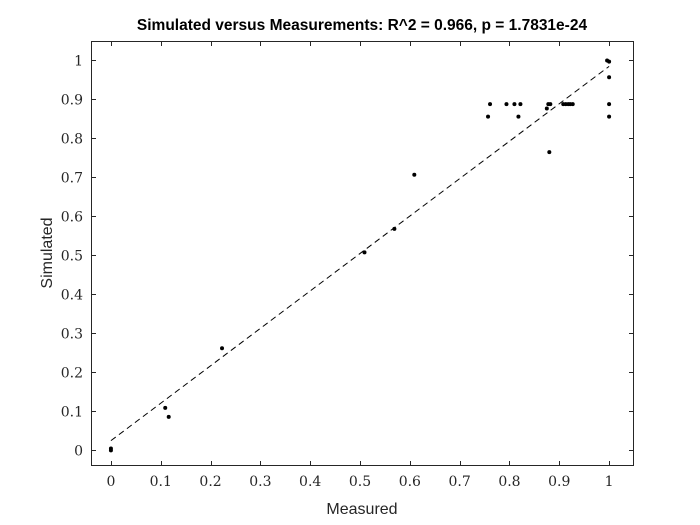 The image size is (700, 525). I want to click on y-tick-label: 0.6, so click(72, 217).